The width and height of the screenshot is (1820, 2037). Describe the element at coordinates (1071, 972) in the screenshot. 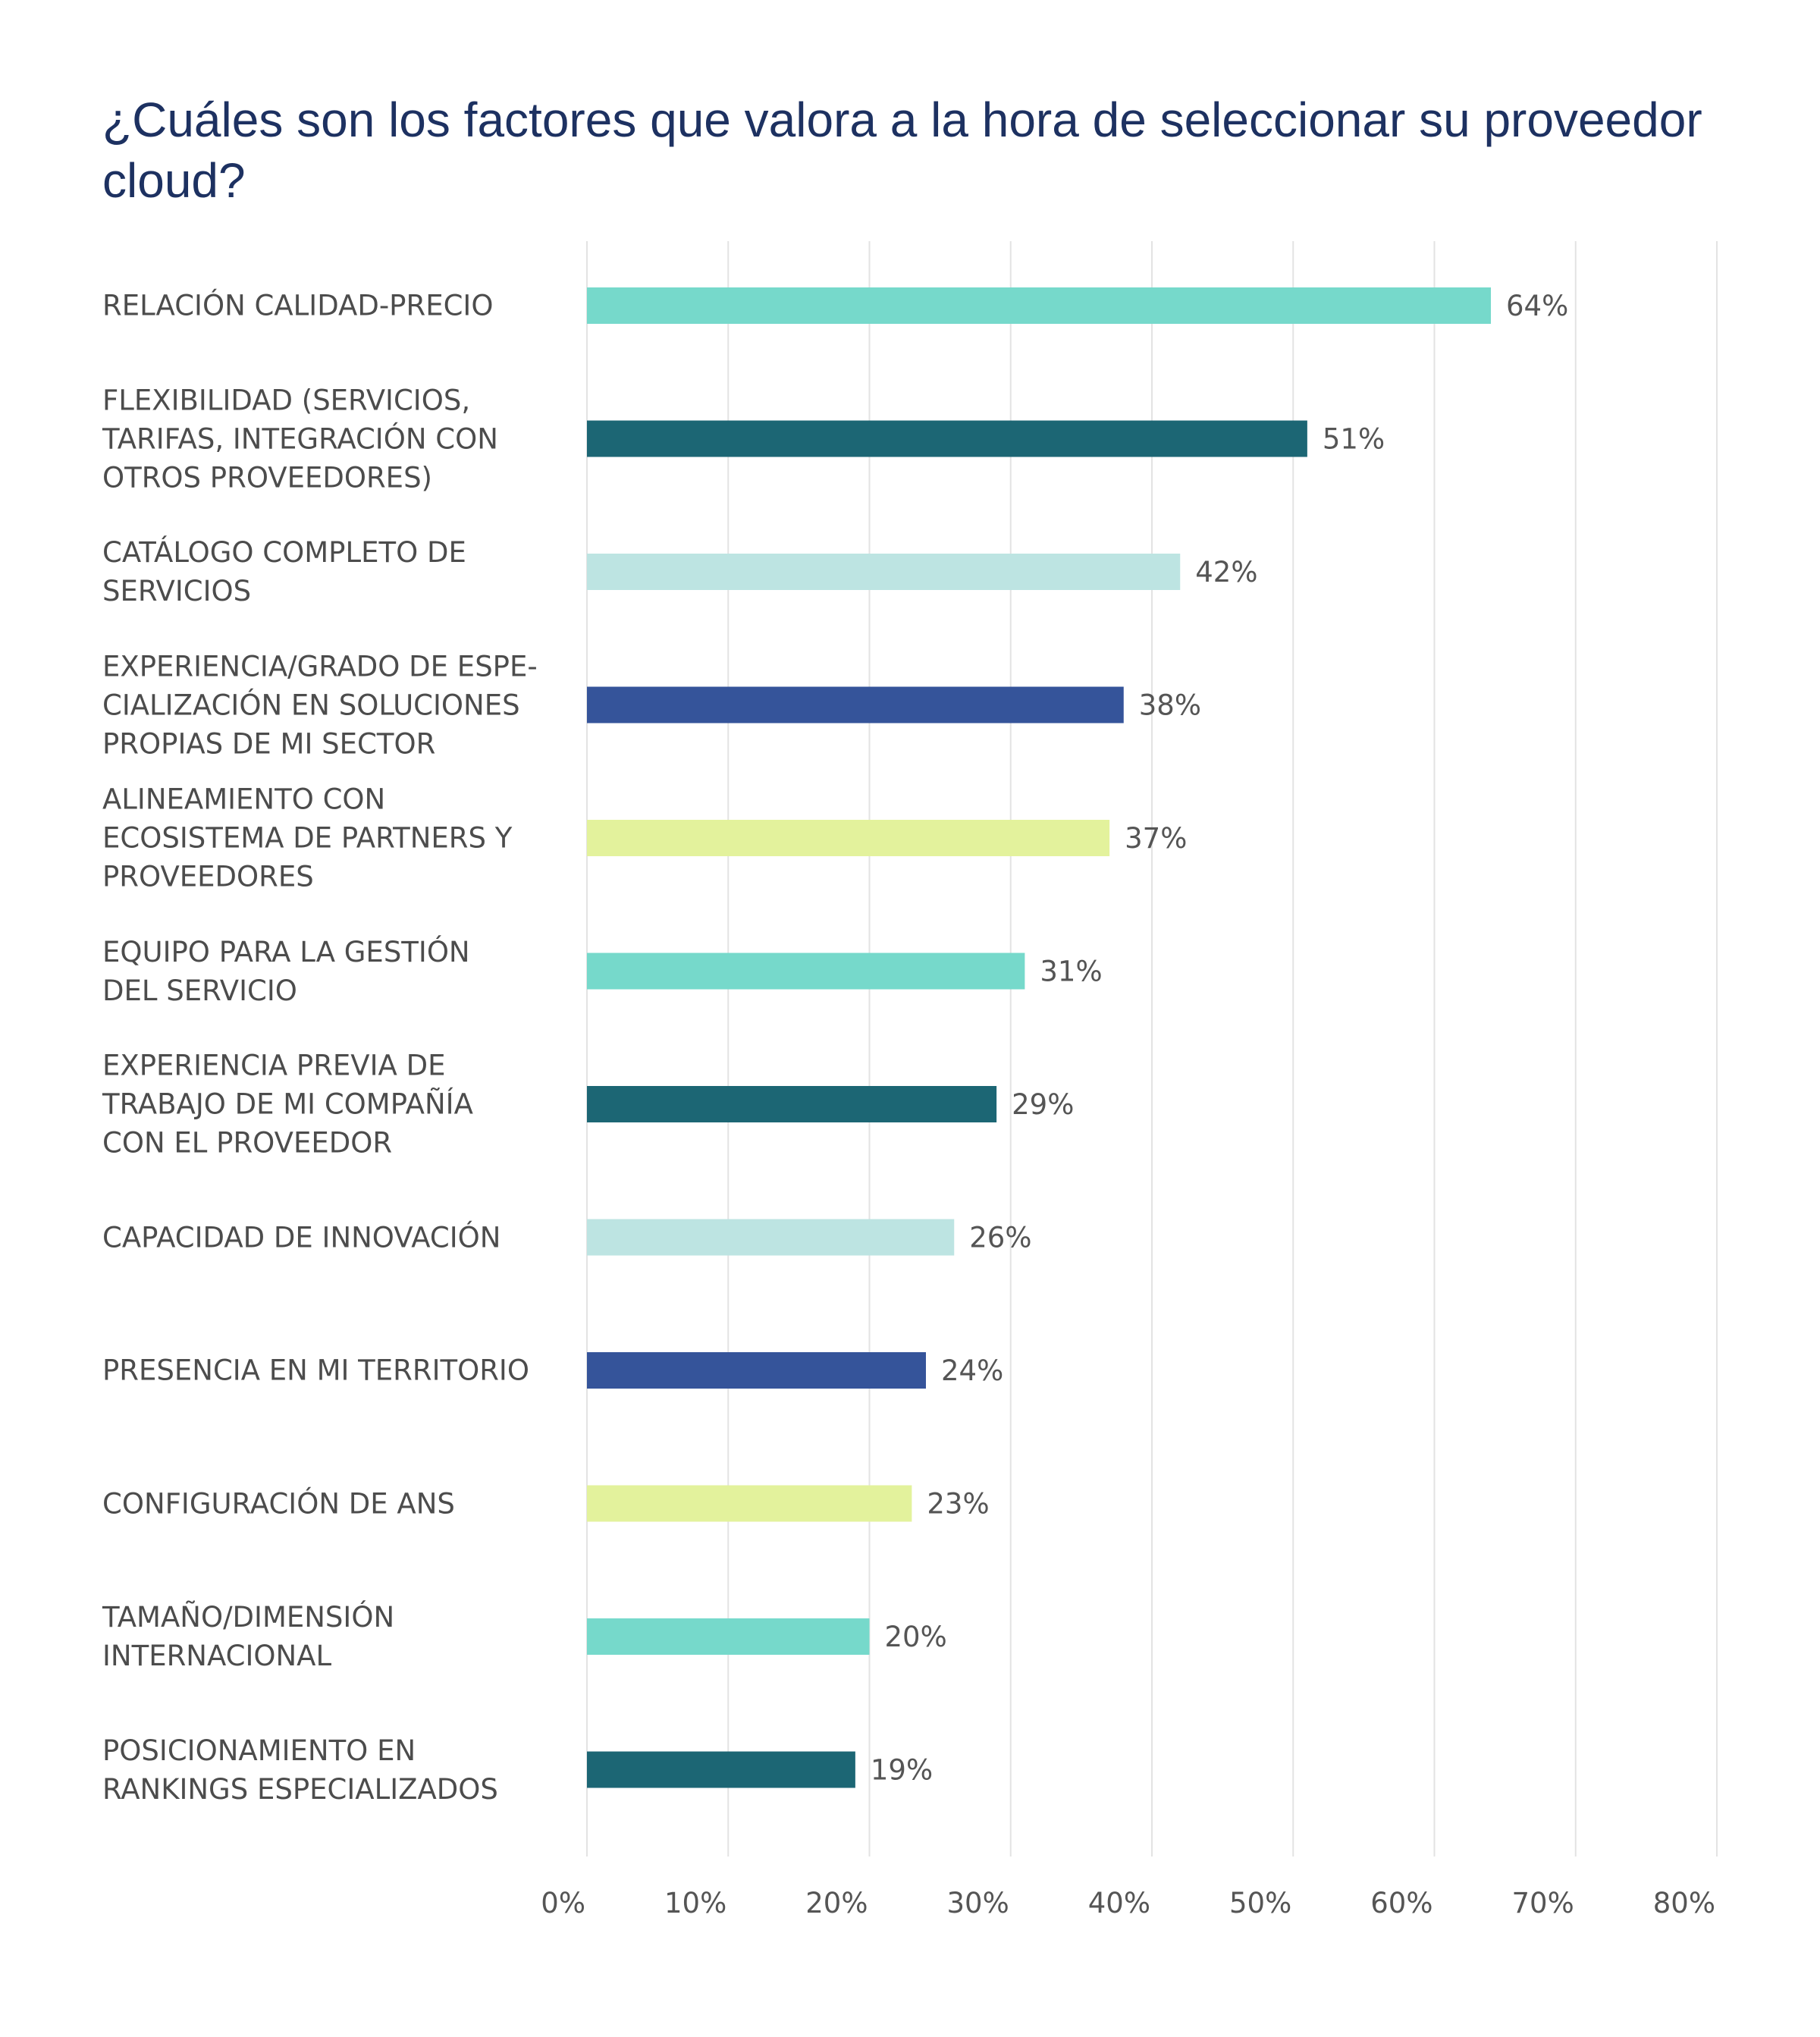

I see `bar-value-label: 31%` at that location.